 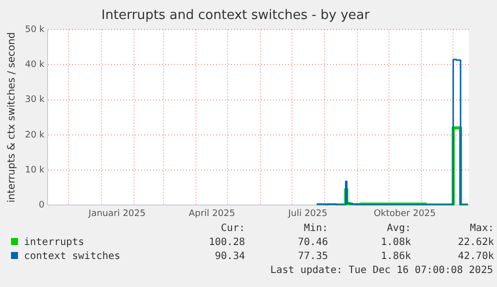 I want to click on text: 22.62k, so click(x=475, y=243).